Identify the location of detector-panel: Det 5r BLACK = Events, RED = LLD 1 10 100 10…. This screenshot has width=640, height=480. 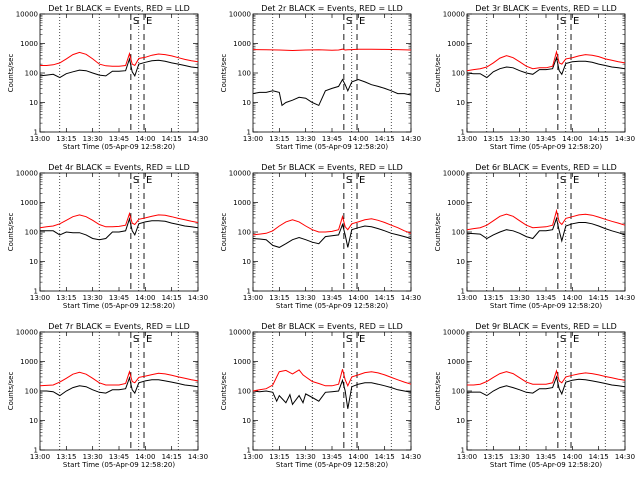
(320, 236).